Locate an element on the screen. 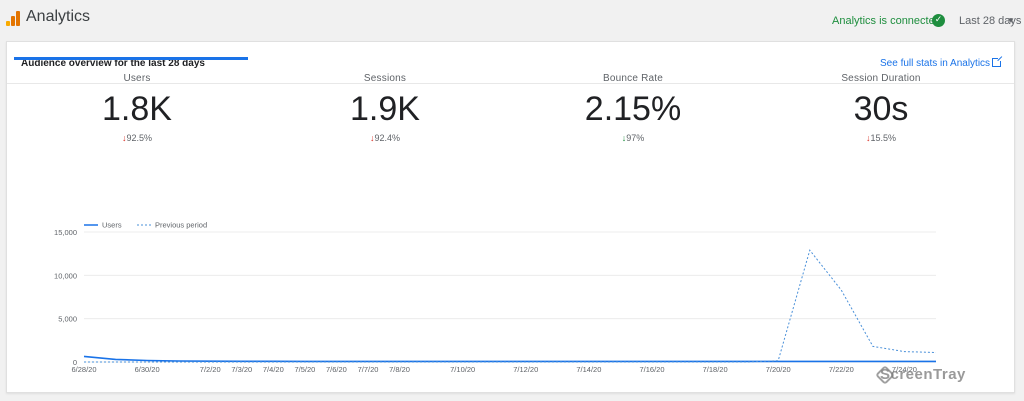 The image size is (1024, 401). x-tick-label: 7/22/20 is located at coordinates (841, 369).